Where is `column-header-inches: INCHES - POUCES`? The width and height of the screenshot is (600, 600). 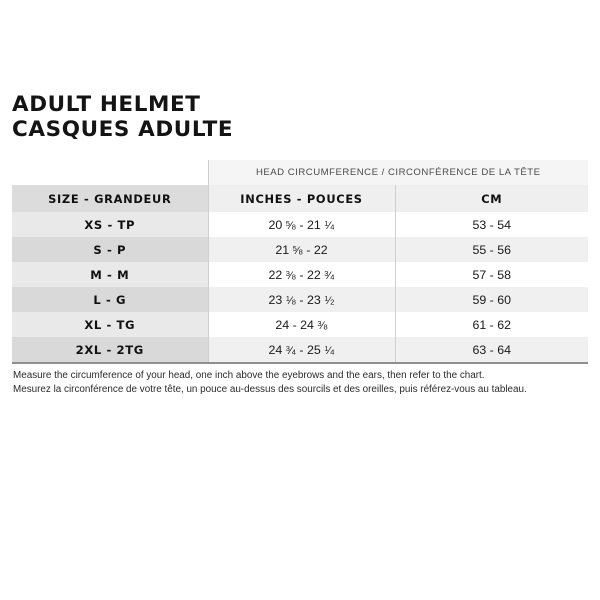
column-header-inches: INCHES - POUCES is located at coordinates (301, 198).